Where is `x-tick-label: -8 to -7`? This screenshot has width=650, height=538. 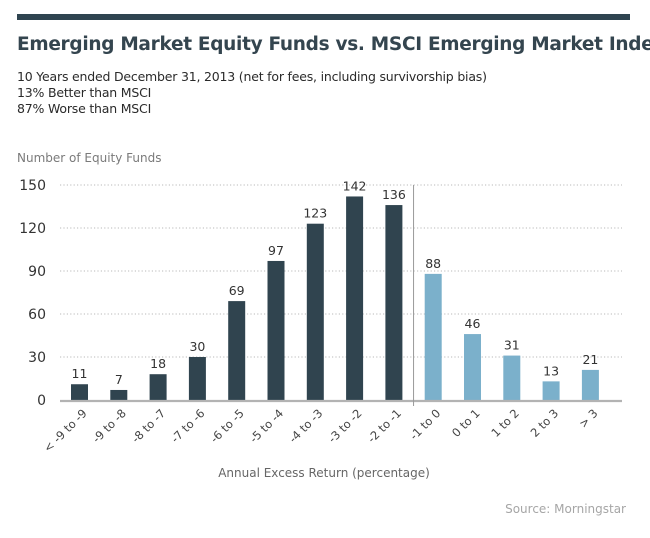 x-tick-label: -8 to -7 is located at coordinates (148, 425).